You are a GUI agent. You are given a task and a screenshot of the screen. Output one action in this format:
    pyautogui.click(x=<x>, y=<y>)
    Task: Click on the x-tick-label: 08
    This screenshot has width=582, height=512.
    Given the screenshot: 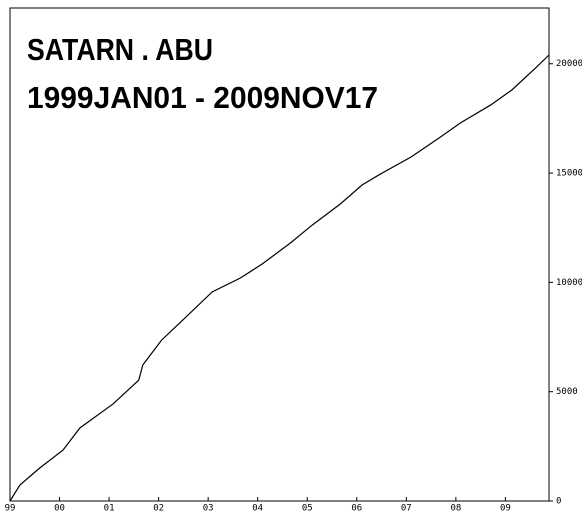 What is the action you would take?
    pyautogui.click(x=455, y=508)
    